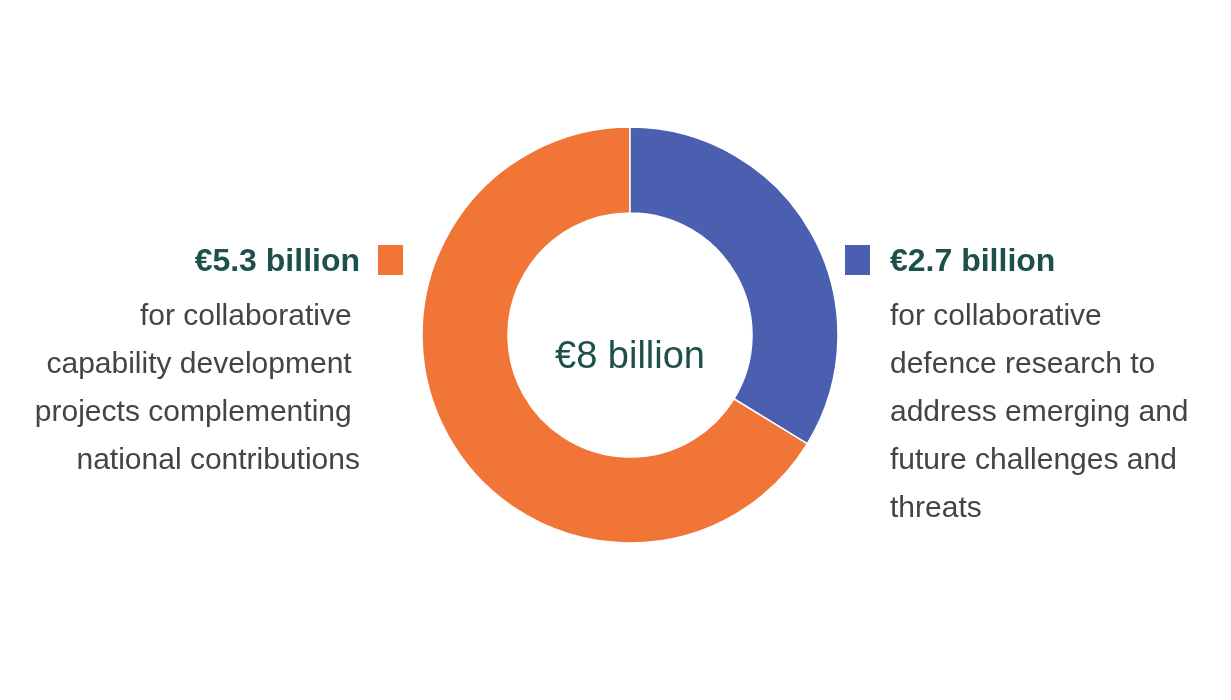 This screenshot has width=1231, height=700. Describe the element at coordinates (197, 386) in the screenshot. I see `slice-label: for collaborative capability development projects complementing national contributions` at that location.